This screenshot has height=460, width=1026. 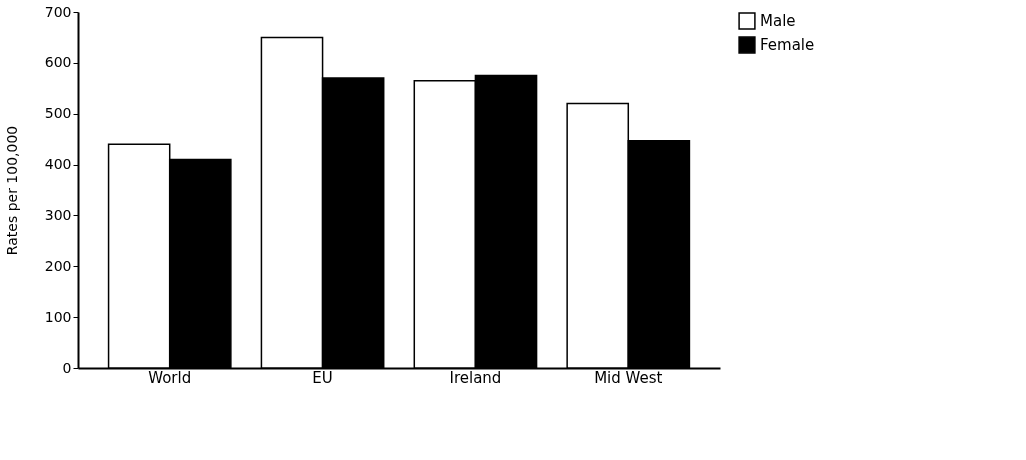 I want to click on y-tick-label: 400, so click(x=58, y=164).